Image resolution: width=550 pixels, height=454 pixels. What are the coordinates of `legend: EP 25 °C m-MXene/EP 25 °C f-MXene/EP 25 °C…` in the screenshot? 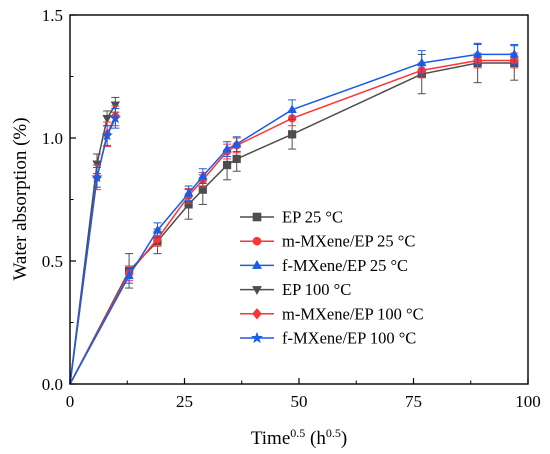 It's located at (332, 278).